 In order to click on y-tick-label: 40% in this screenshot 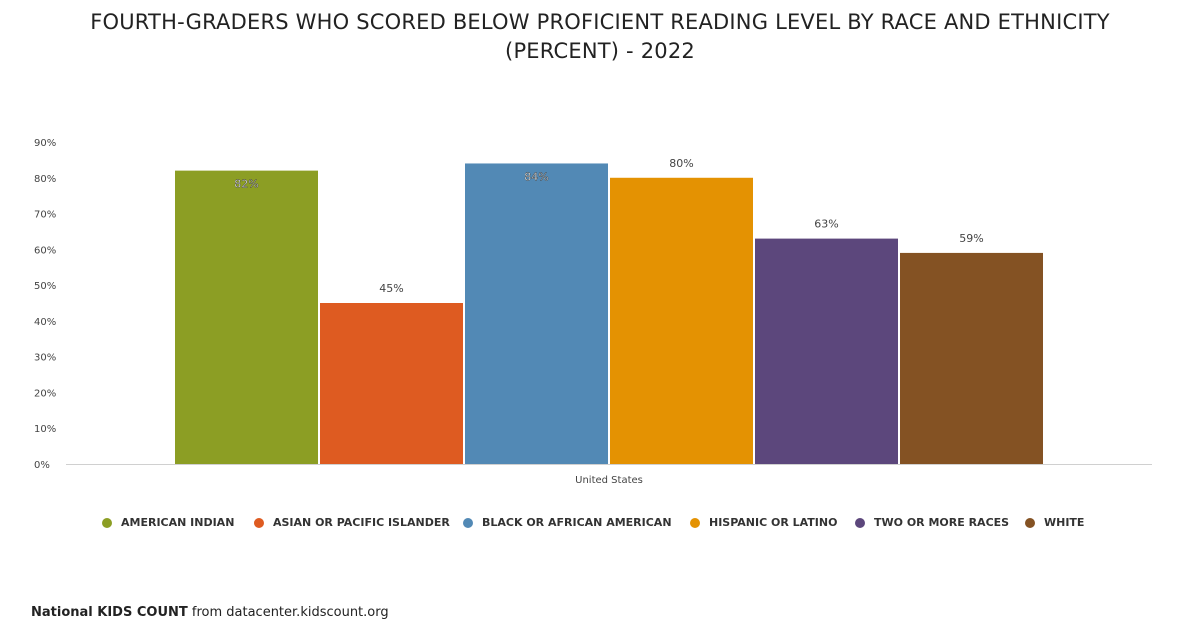, I will do `click(45, 322)`.